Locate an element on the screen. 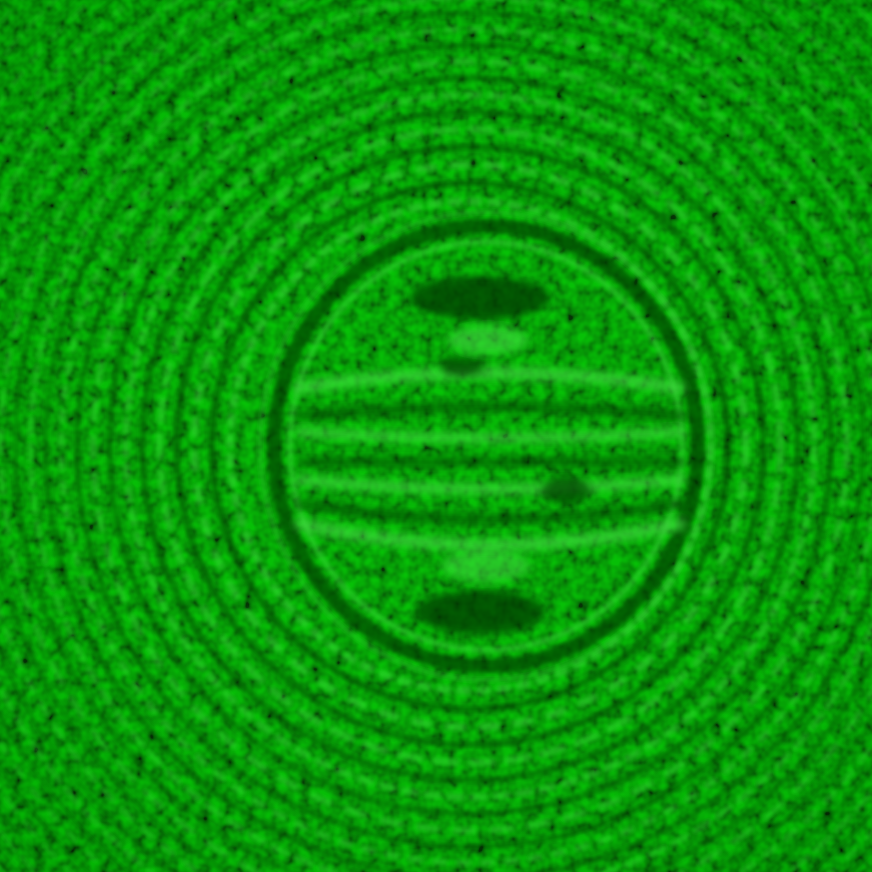  dark-lobes is located at coordinates (500, 455).